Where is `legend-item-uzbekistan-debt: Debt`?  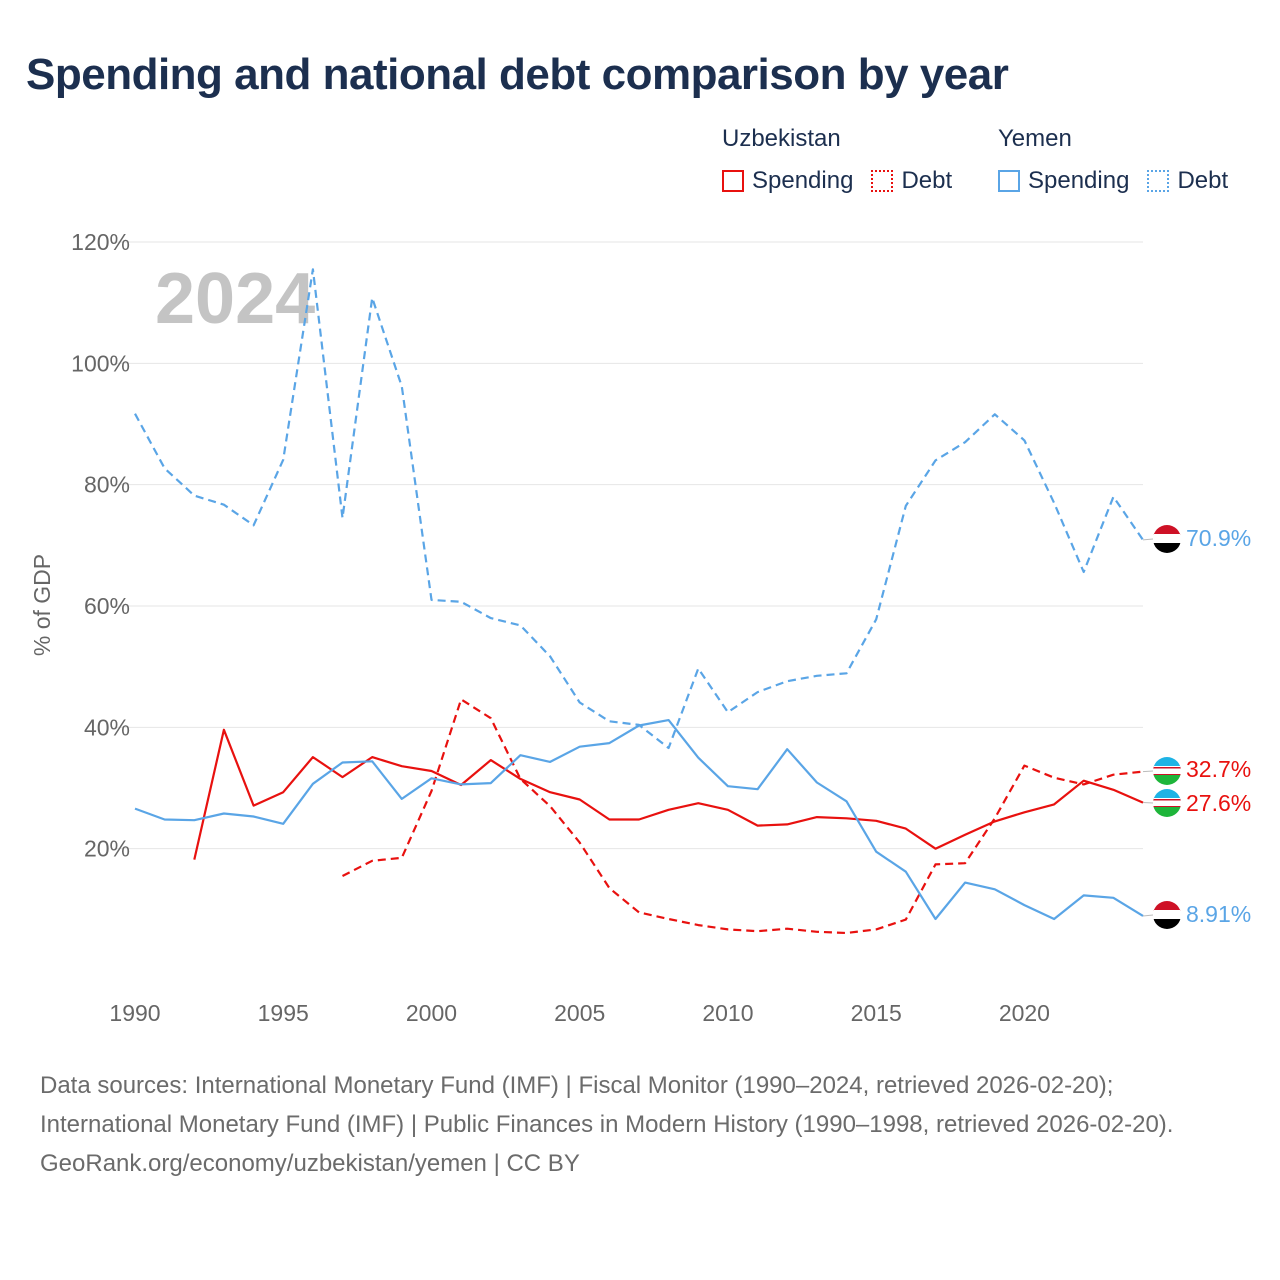 legend-item-uzbekistan-debt: Debt is located at coordinates (911, 181).